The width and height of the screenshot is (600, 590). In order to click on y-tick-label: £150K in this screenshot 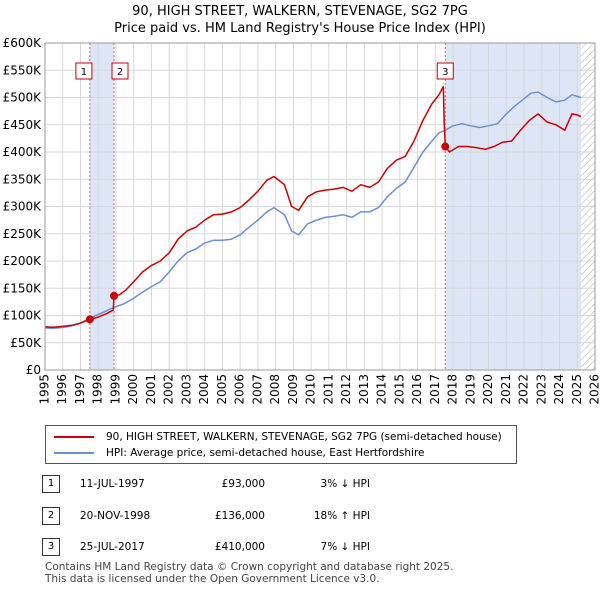, I will do `click(23, 288)`.